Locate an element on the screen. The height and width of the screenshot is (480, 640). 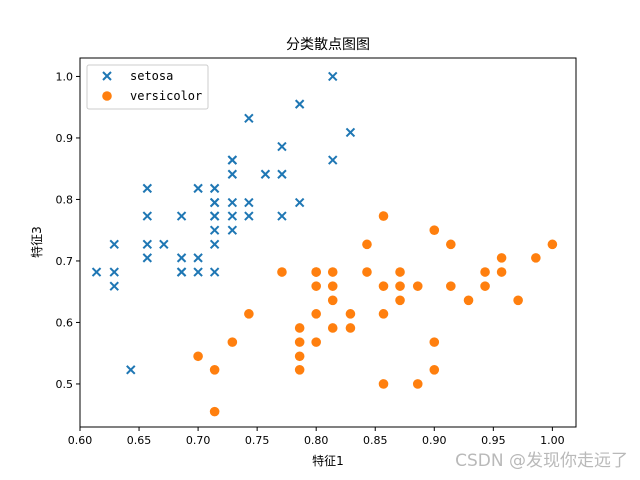
legend: setosa versicolor is located at coordinates (147, 87).